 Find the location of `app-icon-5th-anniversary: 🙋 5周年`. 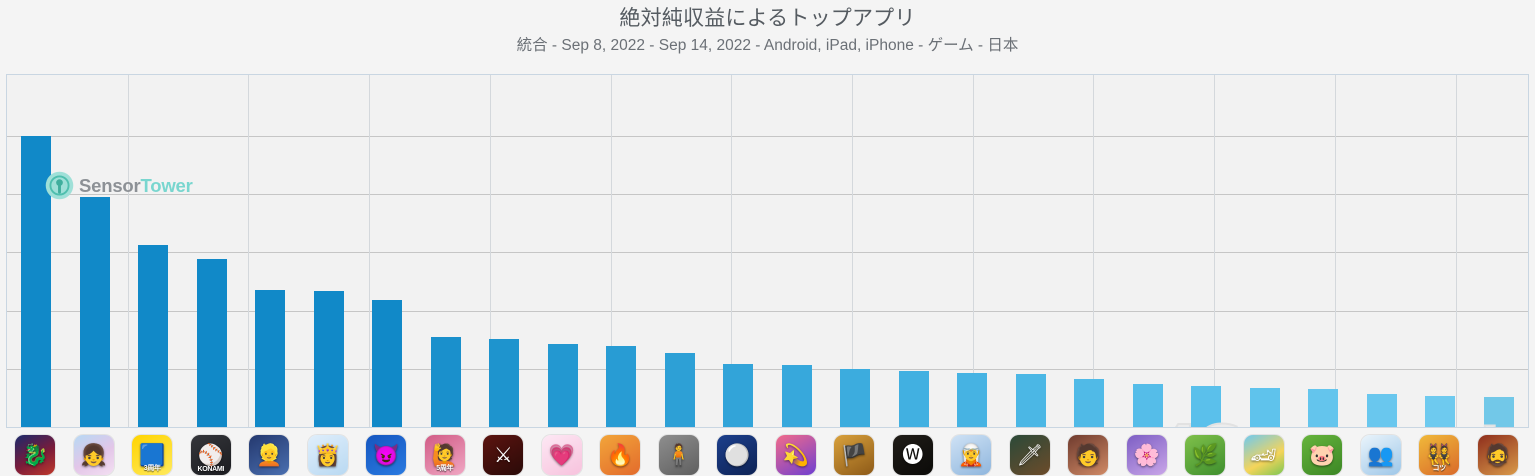

app-icon-5th-anniversary: 🙋 5周年 is located at coordinates (444, 455).